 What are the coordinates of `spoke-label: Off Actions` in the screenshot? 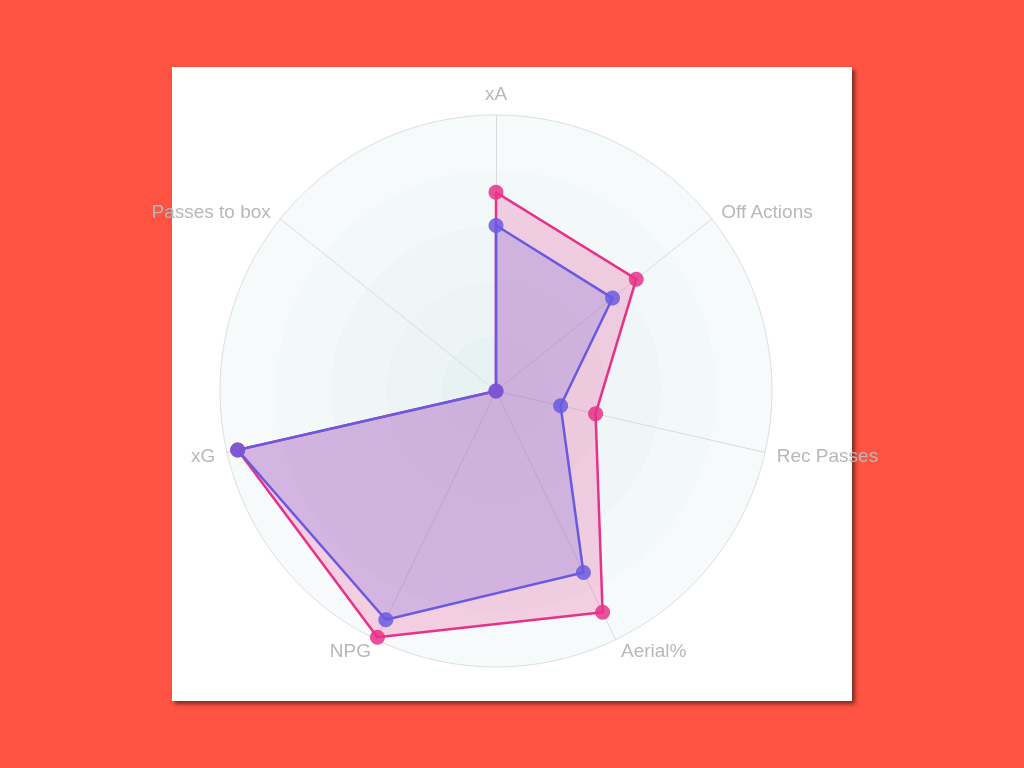 It's located at (767, 211).